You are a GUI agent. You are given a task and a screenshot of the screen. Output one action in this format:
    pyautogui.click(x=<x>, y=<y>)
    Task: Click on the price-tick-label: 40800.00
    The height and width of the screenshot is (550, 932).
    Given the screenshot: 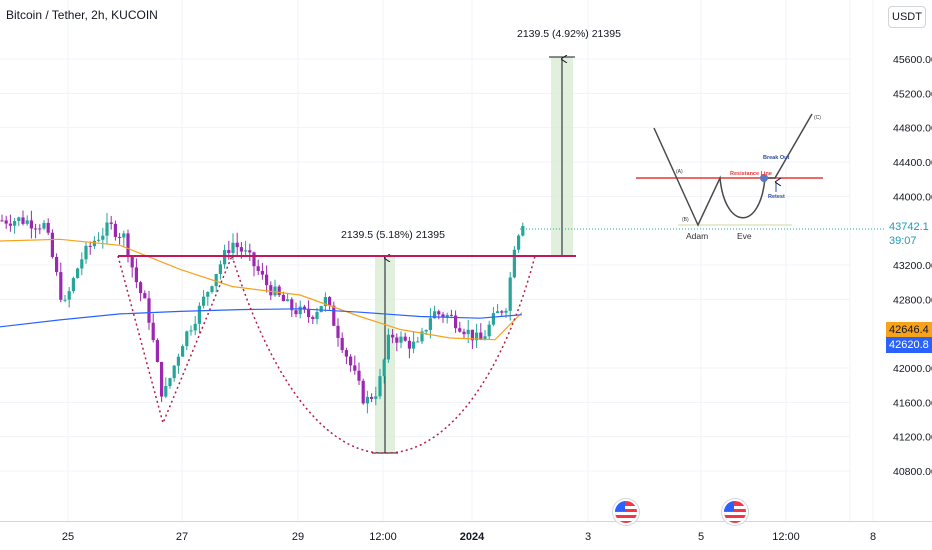 What is the action you would take?
    pyautogui.click(x=912, y=472)
    